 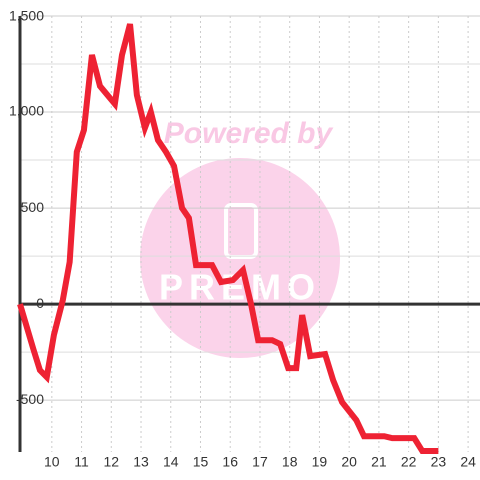 I want to click on y-tick-label: 500, so click(x=33, y=207).